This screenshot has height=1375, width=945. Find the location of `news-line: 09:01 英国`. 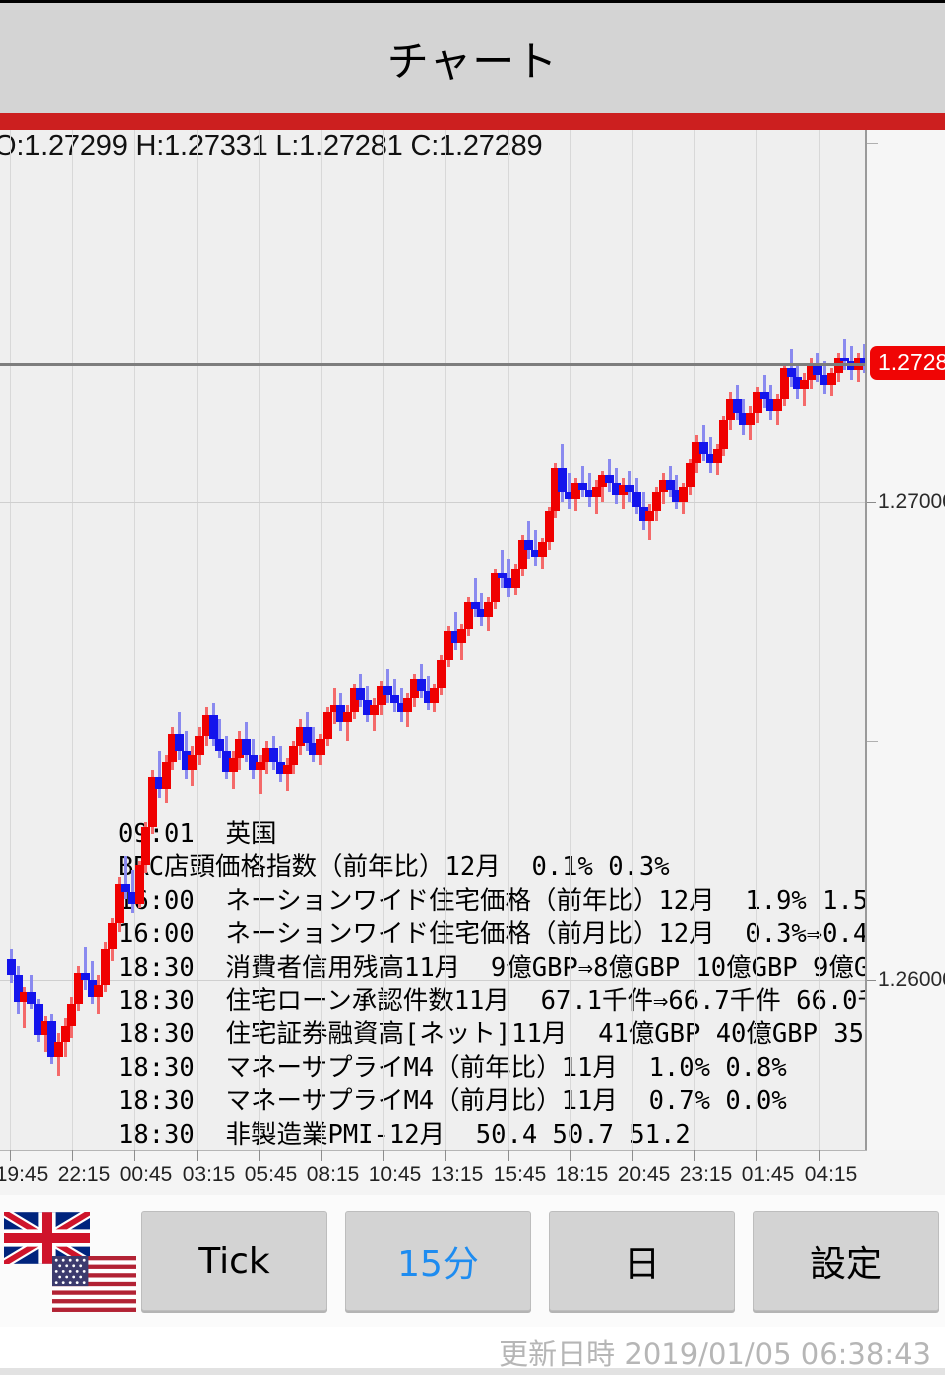

news-line: 09:01 英国 is located at coordinates (197, 834).